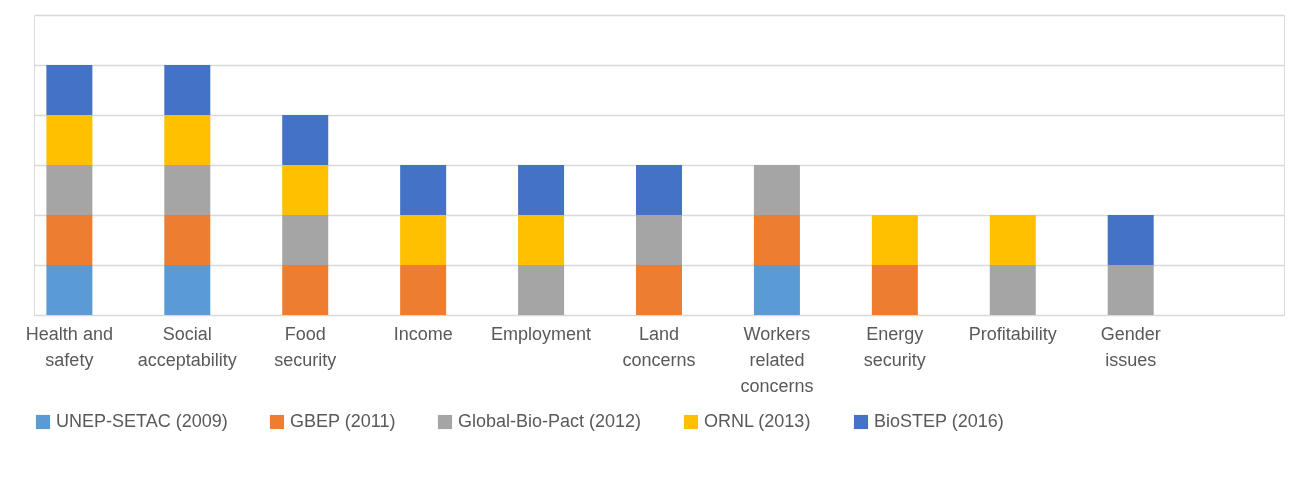 The width and height of the screenshot is (1311, 483). What do you see at coordinates (894, 346) in the screenshot?
I see `x-tick-label: Energy security` at bounding box center [894, 346].